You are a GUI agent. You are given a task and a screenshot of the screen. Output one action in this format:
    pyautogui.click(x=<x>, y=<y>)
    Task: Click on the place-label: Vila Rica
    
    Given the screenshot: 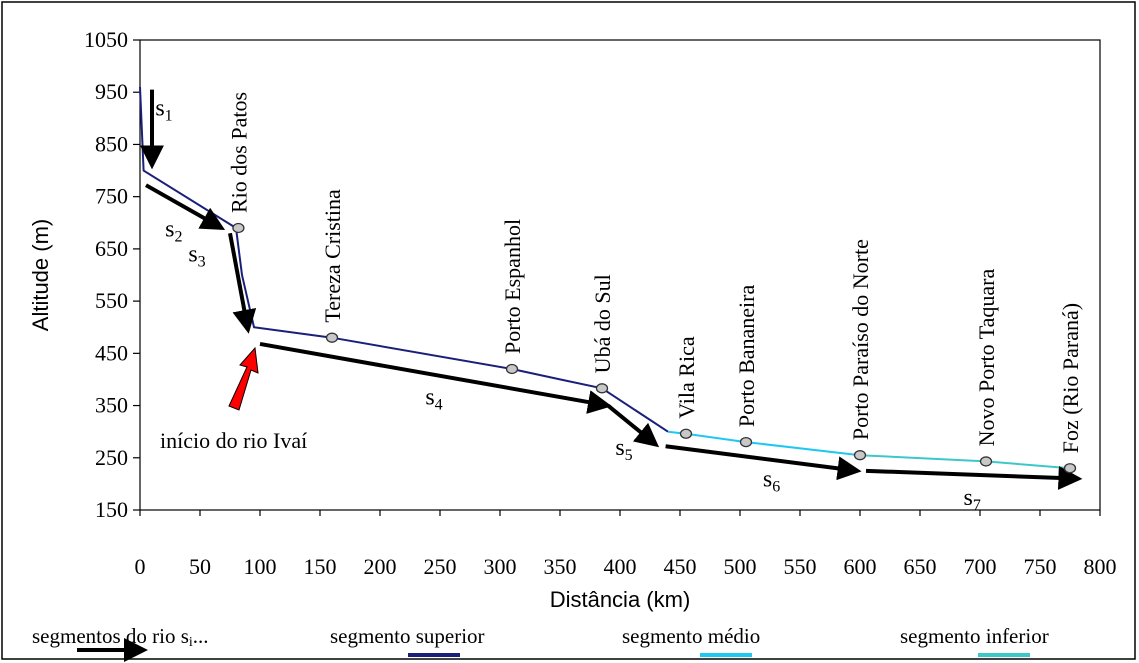 What is the action you would take?
    pyautogui.click(x=686, y=377)
    